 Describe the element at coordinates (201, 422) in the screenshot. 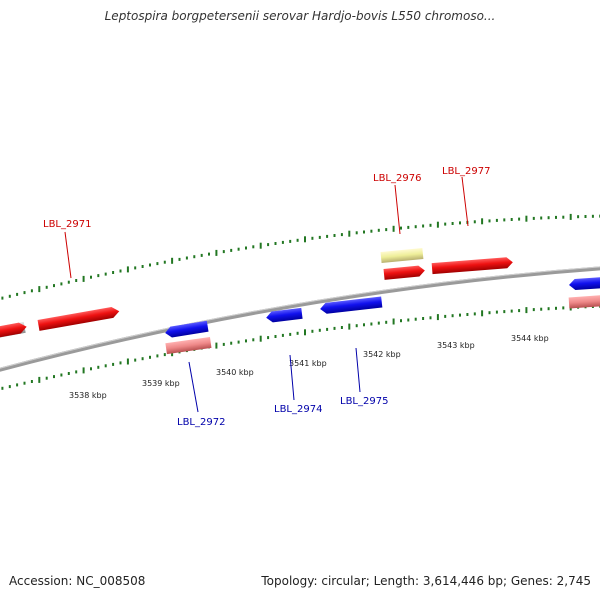

I see `label-lbl-2972: LBL_2972` at that location.